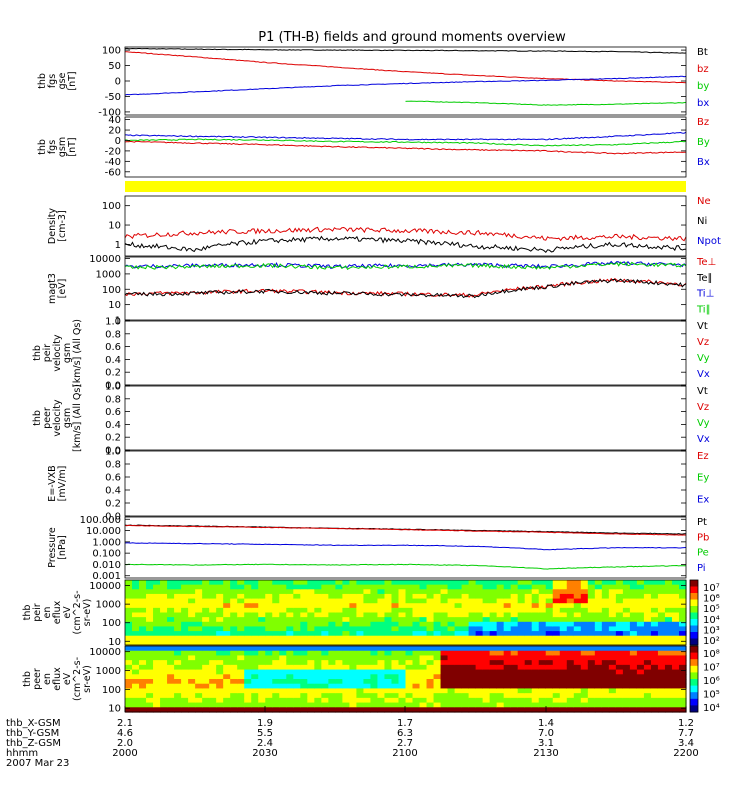 The image size is (750, 800). I want to click on y-axis-label: eflux, so click(57, 612).